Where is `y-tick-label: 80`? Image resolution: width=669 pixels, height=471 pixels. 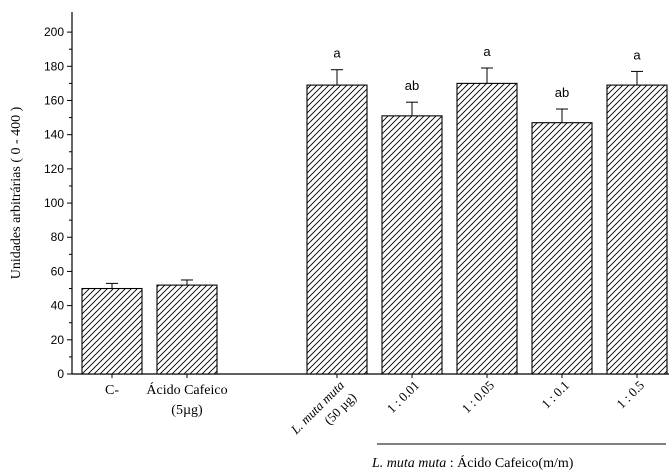
y-tick-label: 80 is located at coordinates (58, 237).